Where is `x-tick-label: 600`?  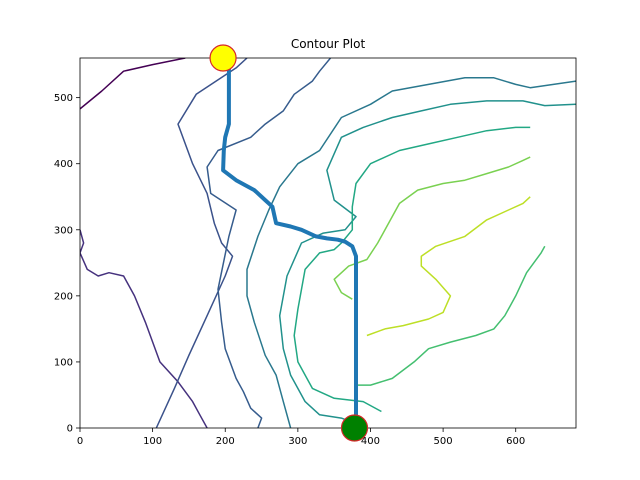
x-tick-label: 600 is located at coordinates (515, 441).